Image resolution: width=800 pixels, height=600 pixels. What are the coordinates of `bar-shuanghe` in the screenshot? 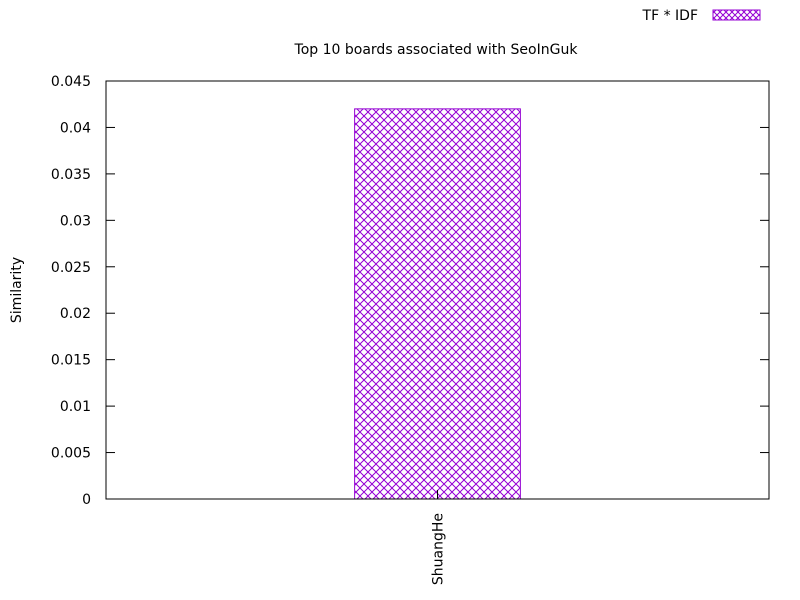 It's located at (437, 304).